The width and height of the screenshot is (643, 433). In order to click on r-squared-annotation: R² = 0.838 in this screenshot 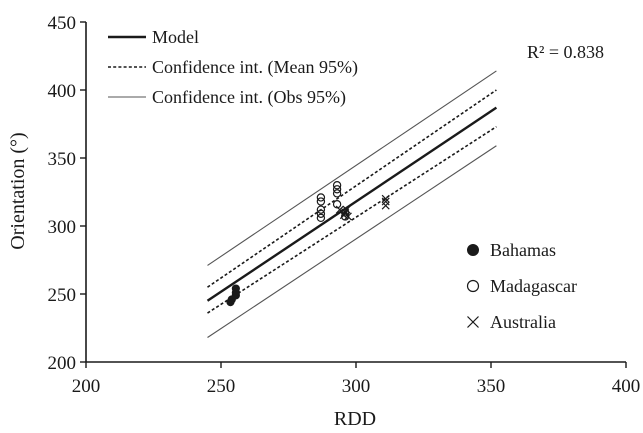, I will do `click(565, 52)`.